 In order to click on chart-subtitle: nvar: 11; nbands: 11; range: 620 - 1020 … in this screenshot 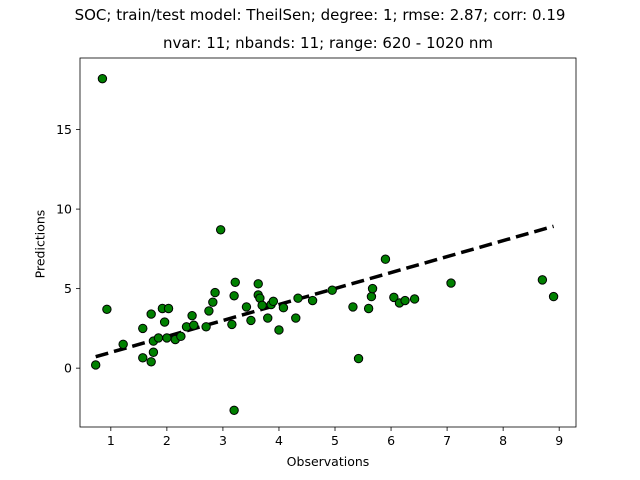, I will do `click(328, 43)`.